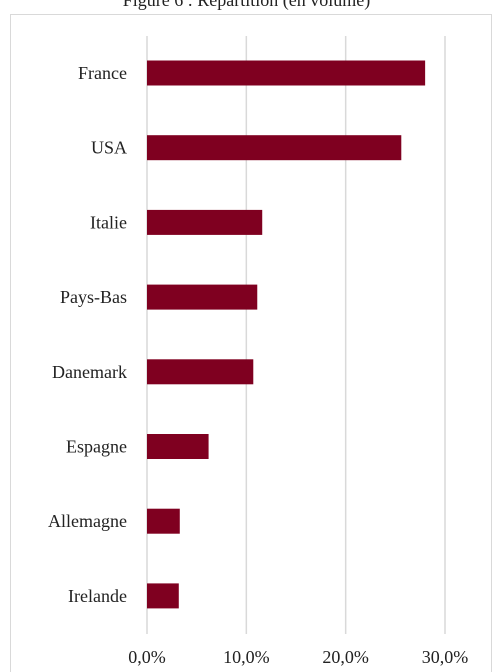 This screenshot has height=672, width=493. What do you see at coordinates (163, 596) in the screenshot?
I see `bar-irelande` at bounding box center [163, 596].